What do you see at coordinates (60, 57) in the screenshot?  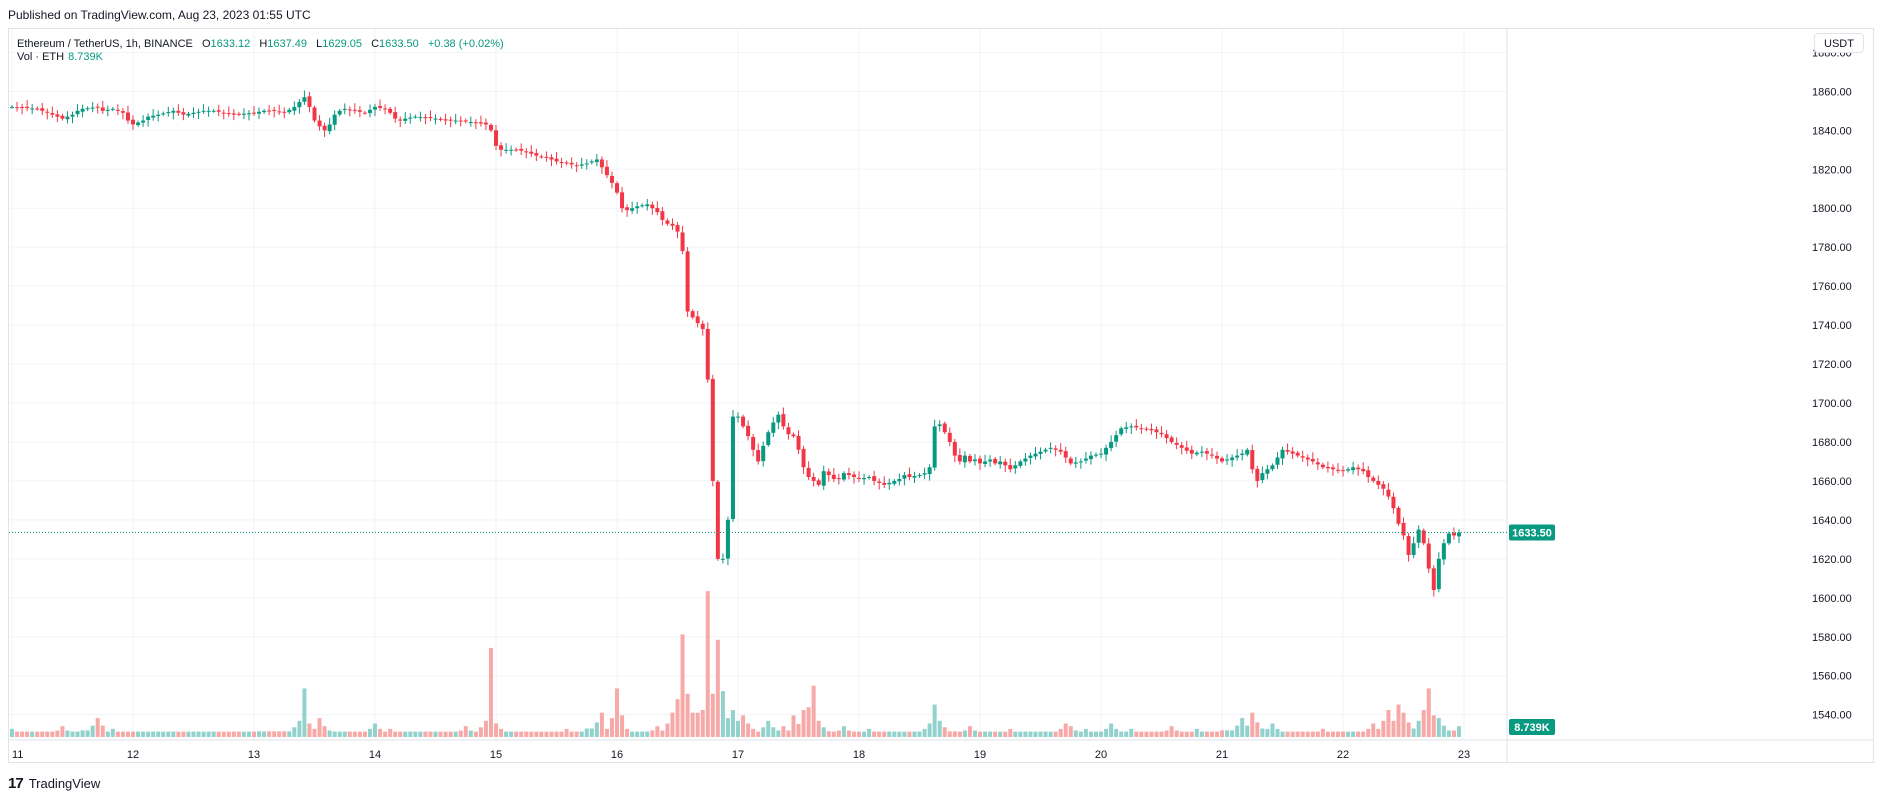 I see `volume-legend: Vol · ETH 8.739K` at bounding box center [60, 57].